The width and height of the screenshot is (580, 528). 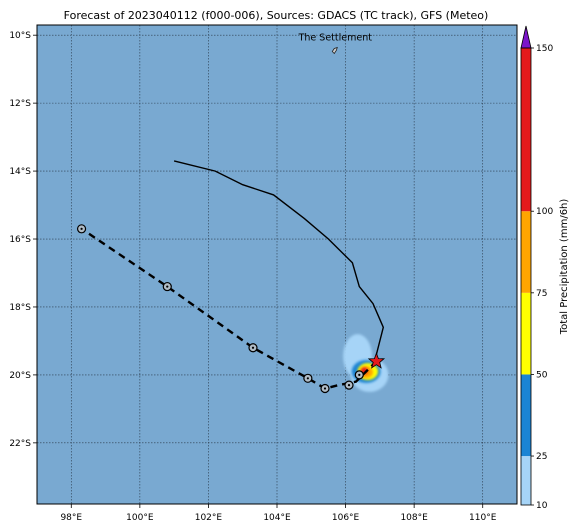 What do you see at coordinates (414, 518) in the screenshot?
I see `x-tick-label: 108°E` at bounding box center [414, 518].